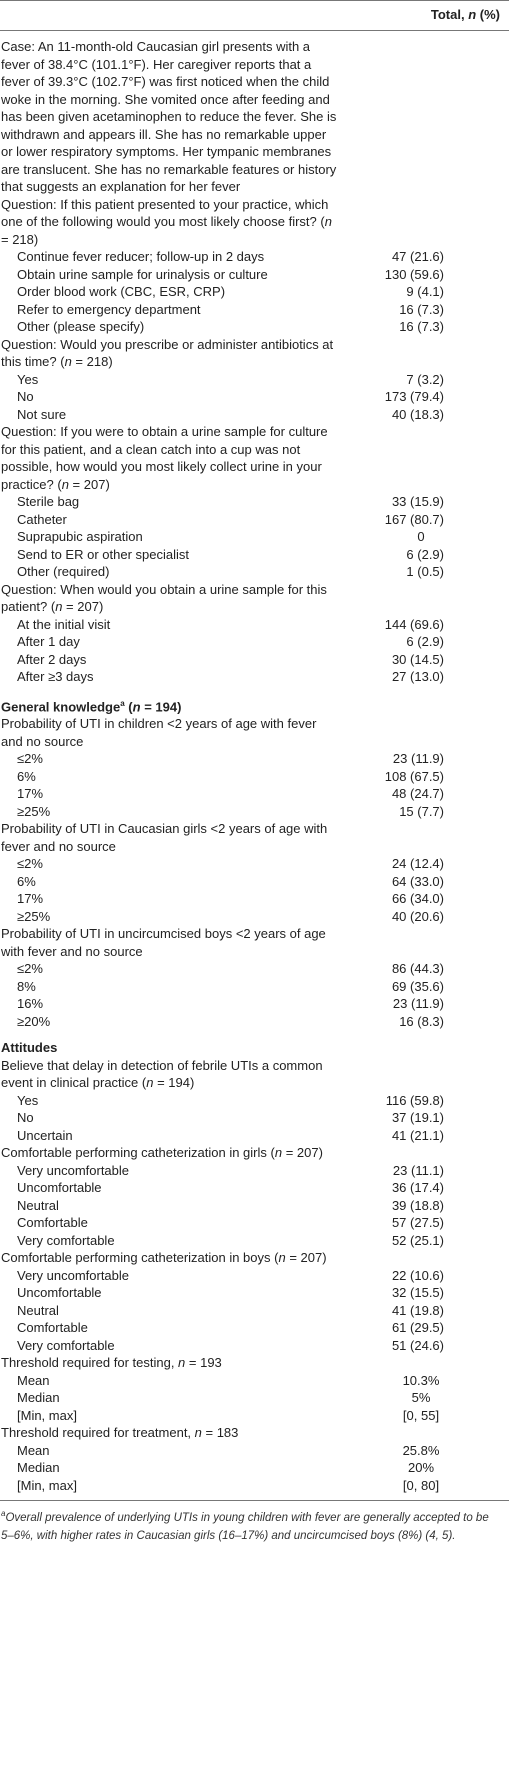  Describe the element at coordinates (254, 1241) in the screenshot. I see `table-row: Very comfortable 52 (25.1)` at that location.